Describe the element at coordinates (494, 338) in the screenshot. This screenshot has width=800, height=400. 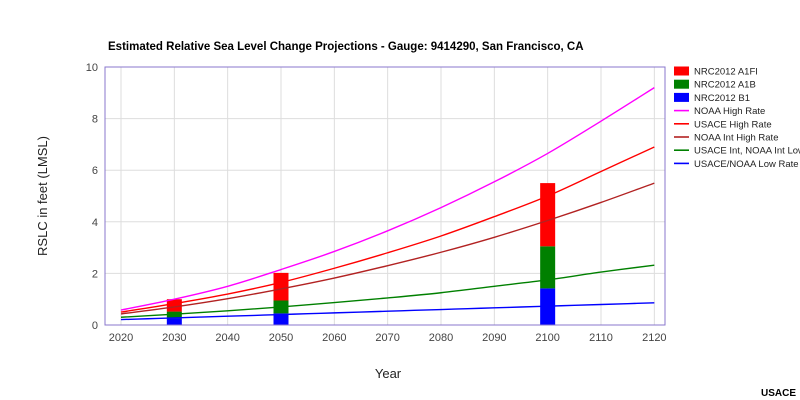
I see `x-tick-label: 2090` at that location.